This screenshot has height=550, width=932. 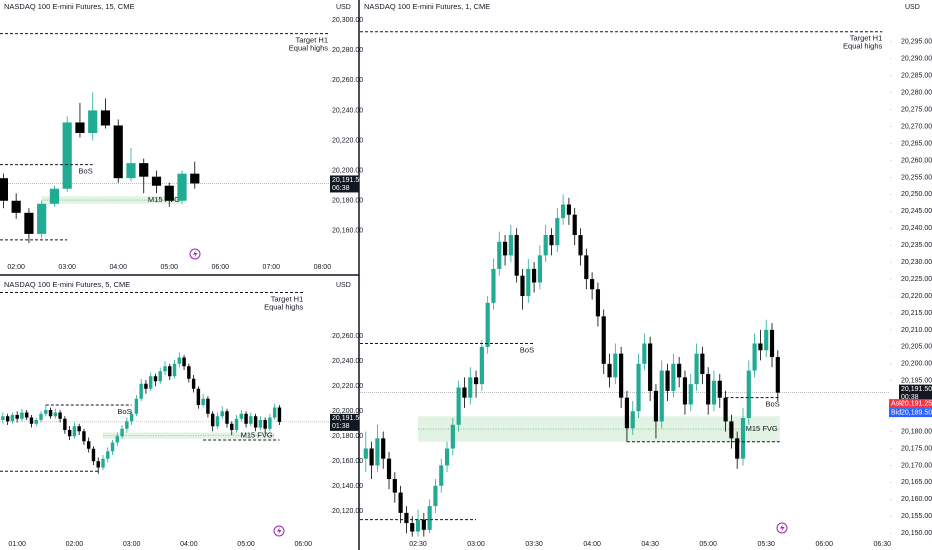 I want to click on countdown-label: 00:38, so click(x=910, y=397).